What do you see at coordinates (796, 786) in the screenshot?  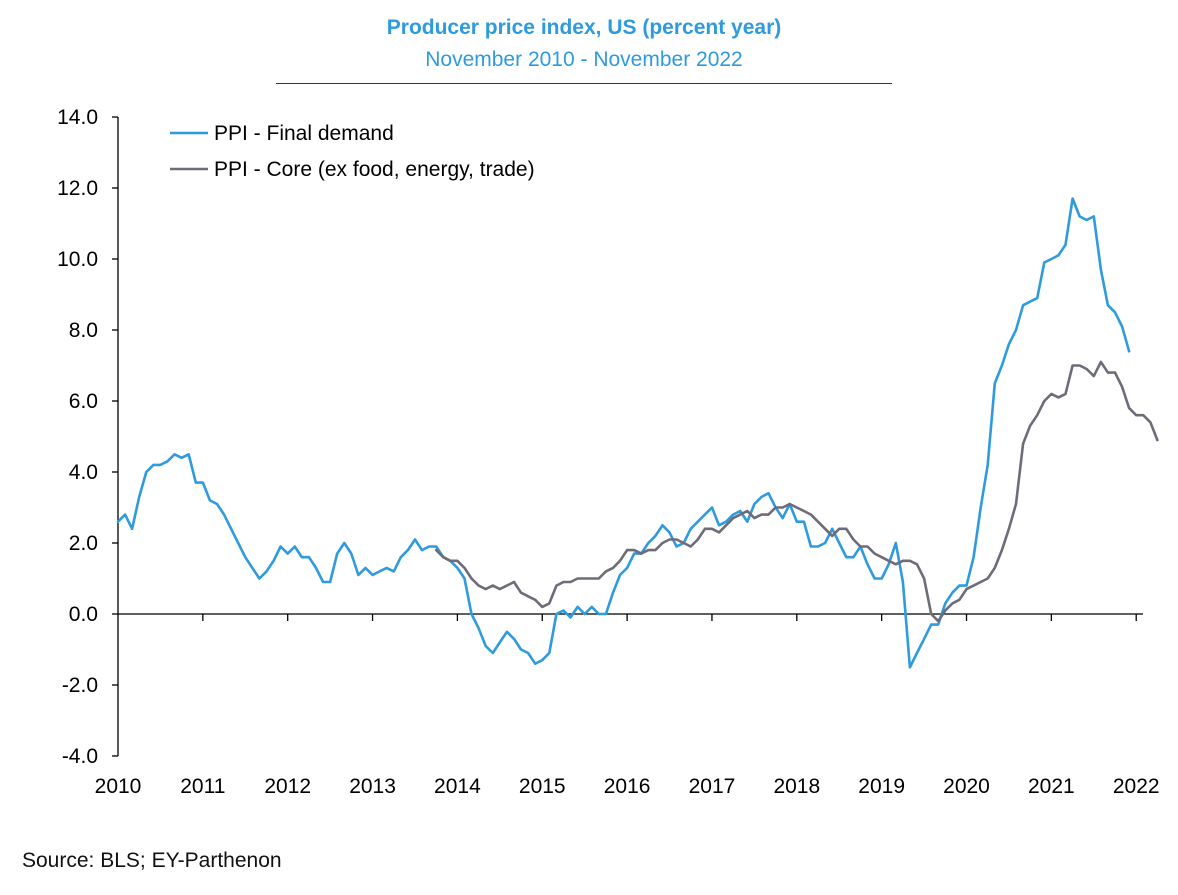 I see `x-tick-label: 2018` at bounding box center [796, 786].